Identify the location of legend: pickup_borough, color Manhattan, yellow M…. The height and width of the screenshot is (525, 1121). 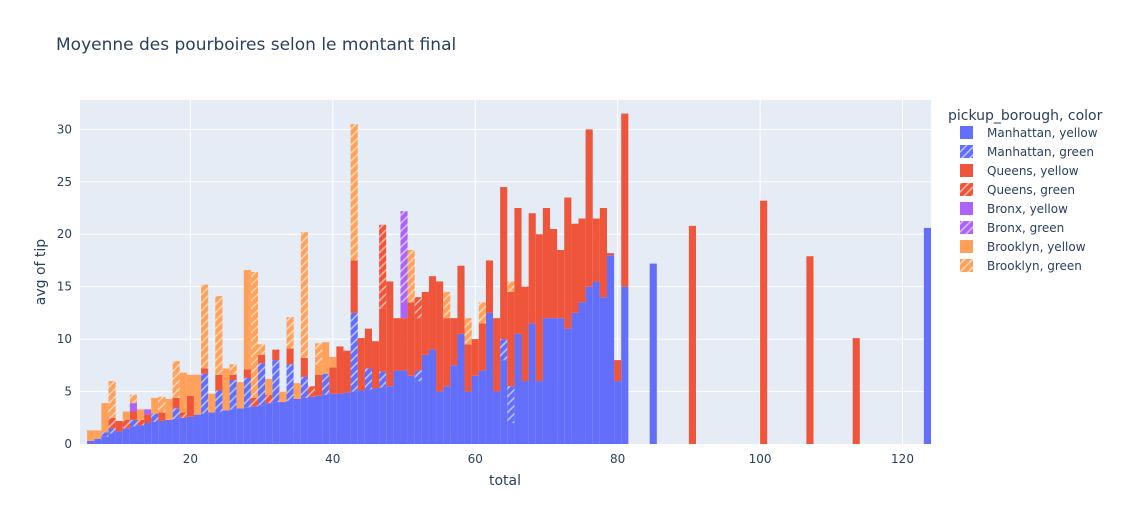
(1025, 190).